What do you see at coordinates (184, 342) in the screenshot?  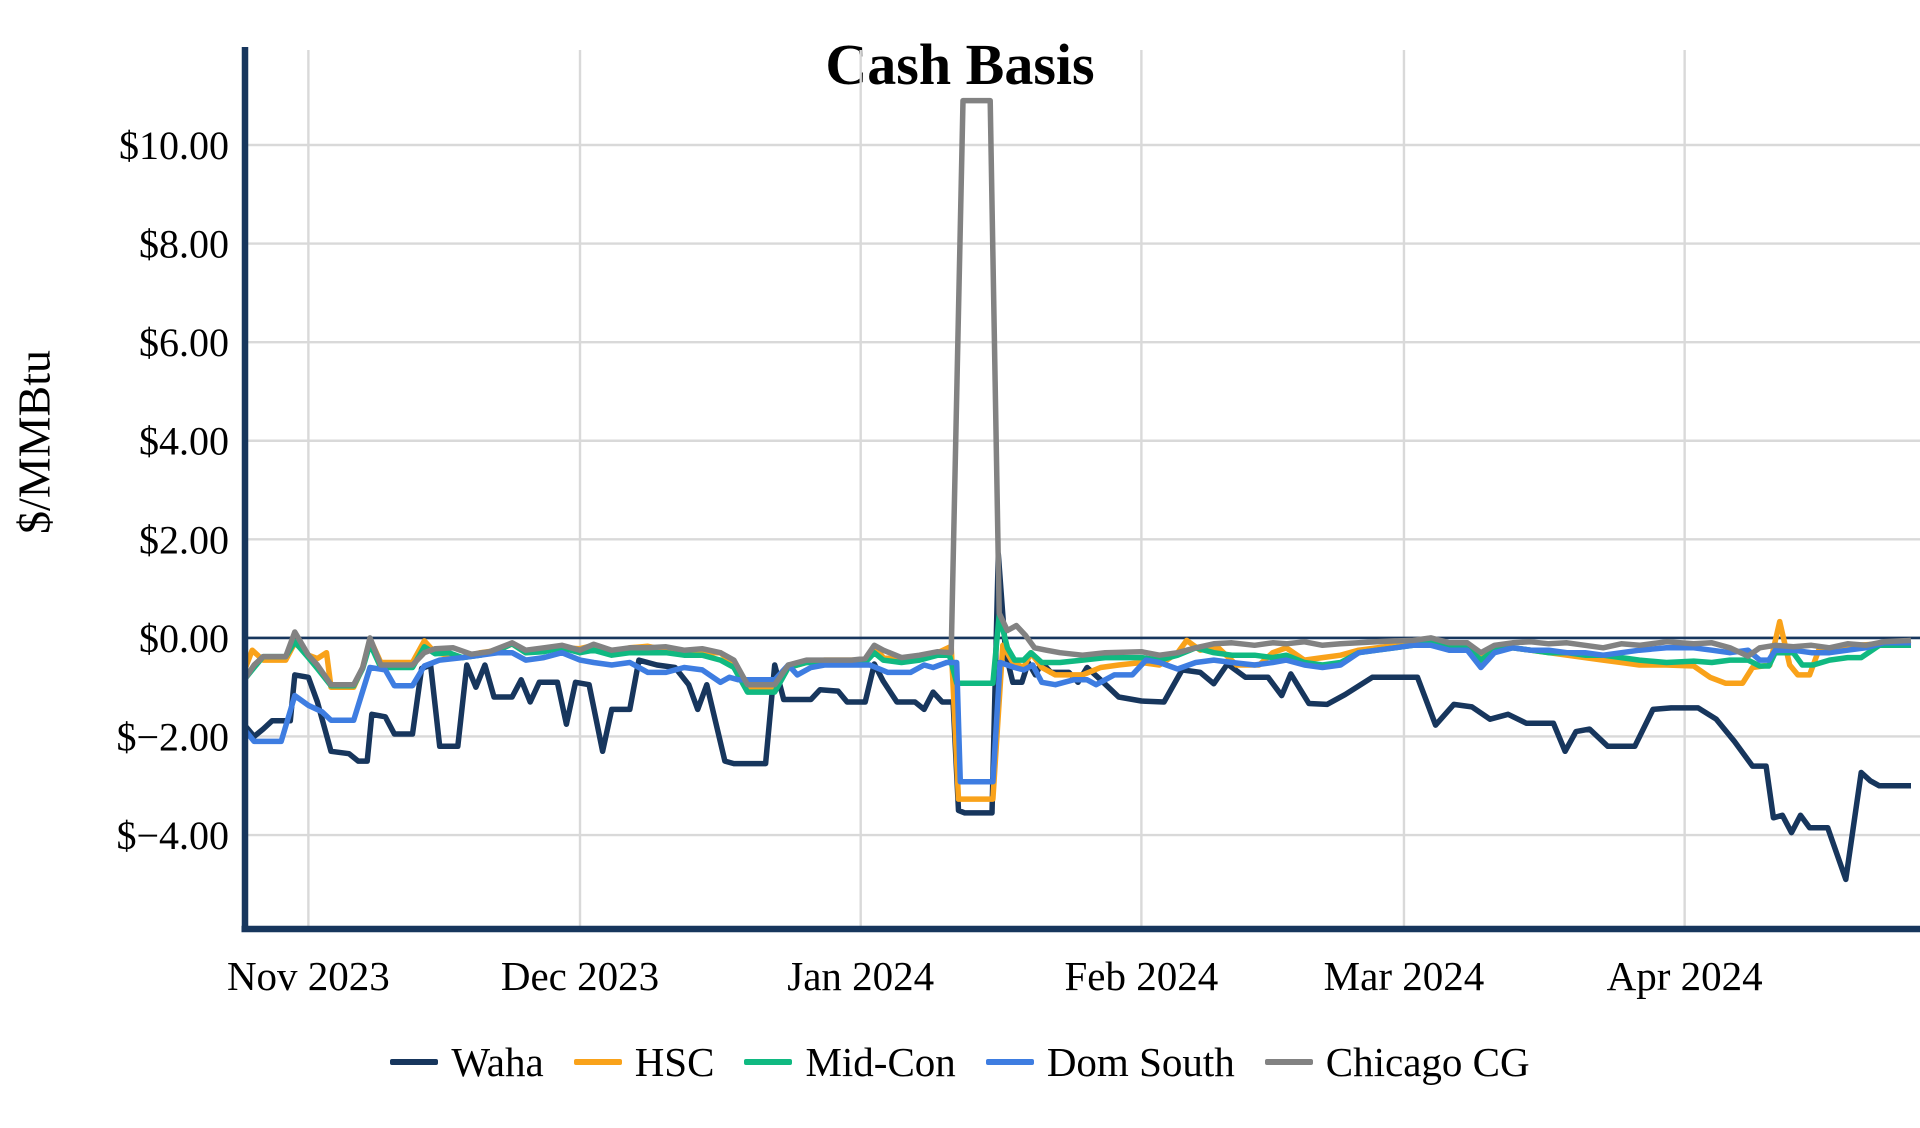 I see `y-tick-label: $6.00` at bounding box center [184, 342].